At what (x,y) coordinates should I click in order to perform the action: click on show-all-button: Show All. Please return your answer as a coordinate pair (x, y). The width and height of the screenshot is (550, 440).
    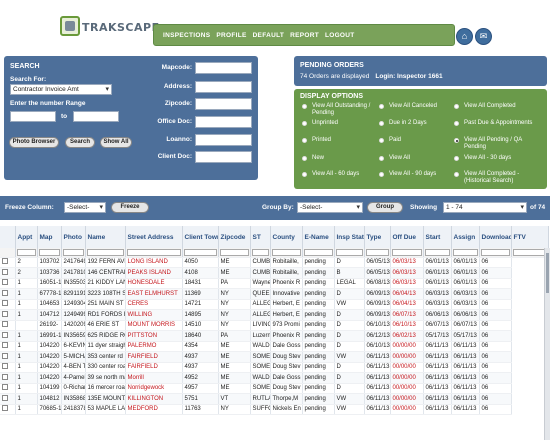
    Looking at the image, I should click on (116, 142).